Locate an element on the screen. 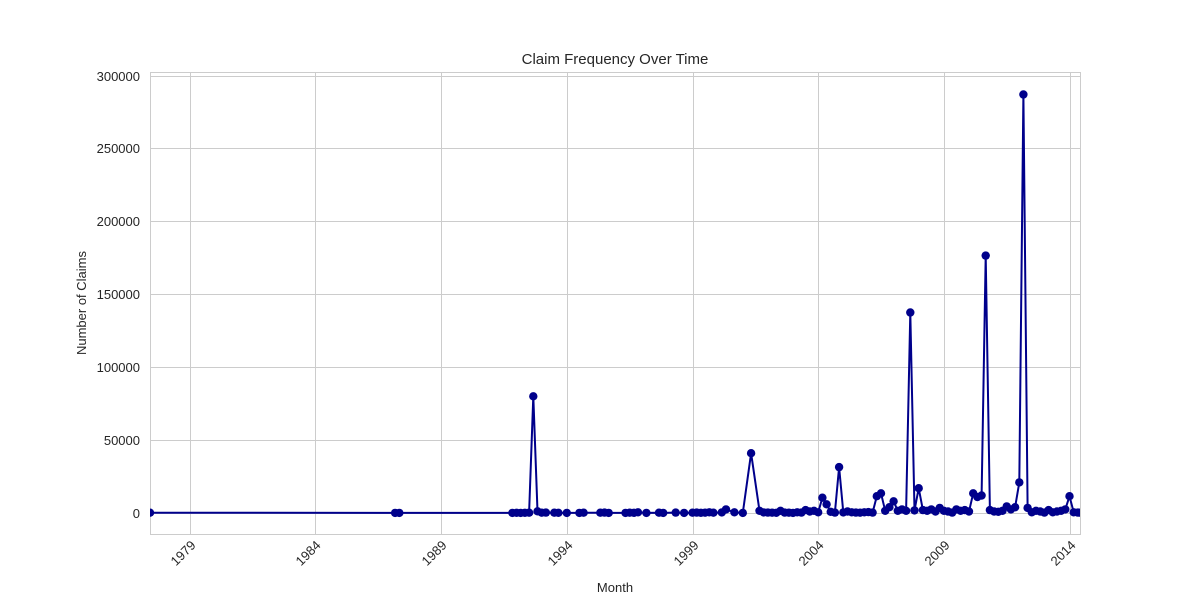 The height and width of the screenshot is (600, 1200). x-axis-ticks: 1979 1984 1989 1994 1999 2004 2009 2014 is located at coordinates (623, 553).